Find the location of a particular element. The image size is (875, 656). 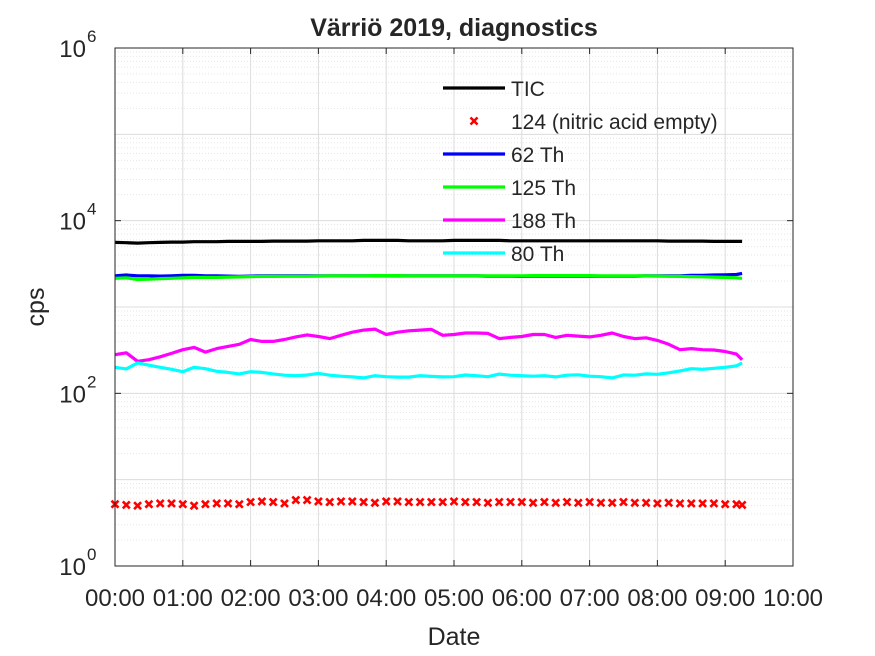

legend-item: TIC is located at coordinates (494, 89).